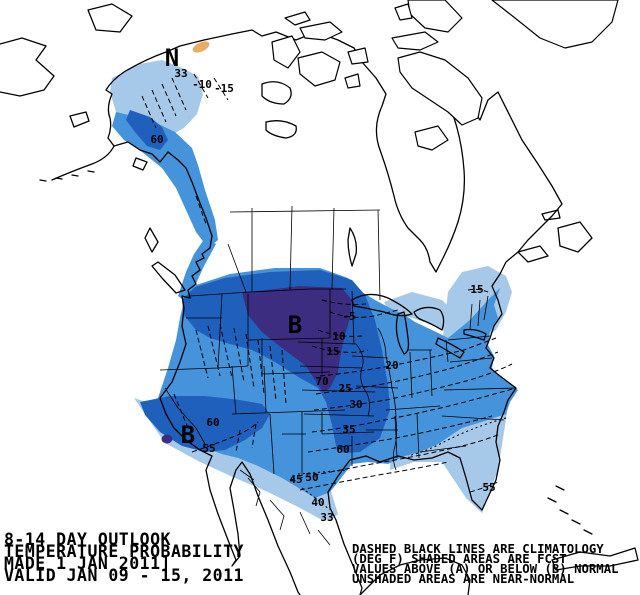 This screenshot has width=640, height=595. I want to click on contour-label: 70, so click(321, 381).